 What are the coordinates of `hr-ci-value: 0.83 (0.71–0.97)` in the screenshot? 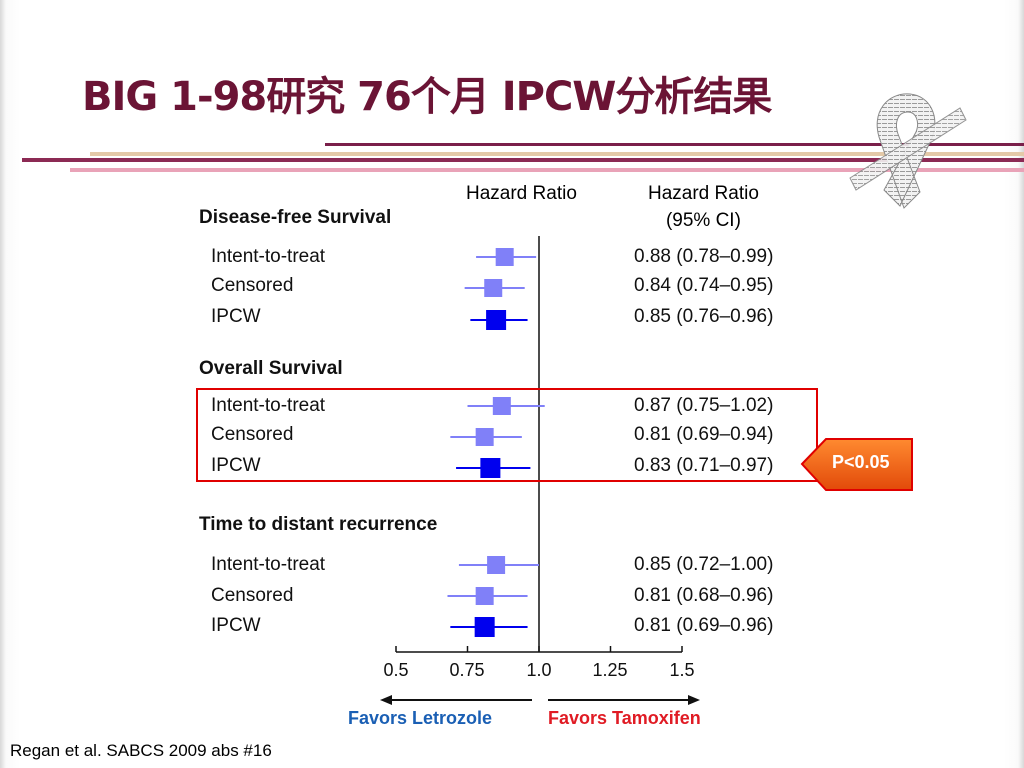 It's located at (704, 465).